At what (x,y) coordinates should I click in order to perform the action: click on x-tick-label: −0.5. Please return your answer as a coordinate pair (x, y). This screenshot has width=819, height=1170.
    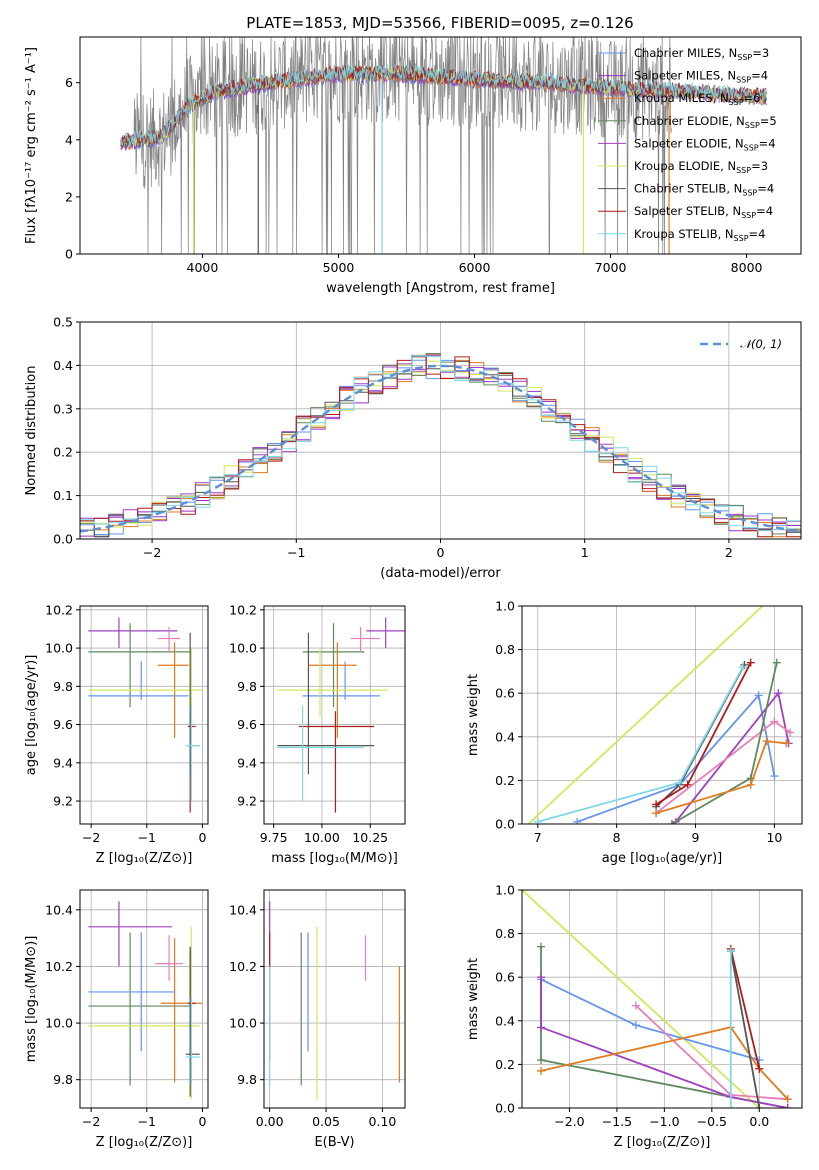
    Looking at the image, I should click on (712, 1121).